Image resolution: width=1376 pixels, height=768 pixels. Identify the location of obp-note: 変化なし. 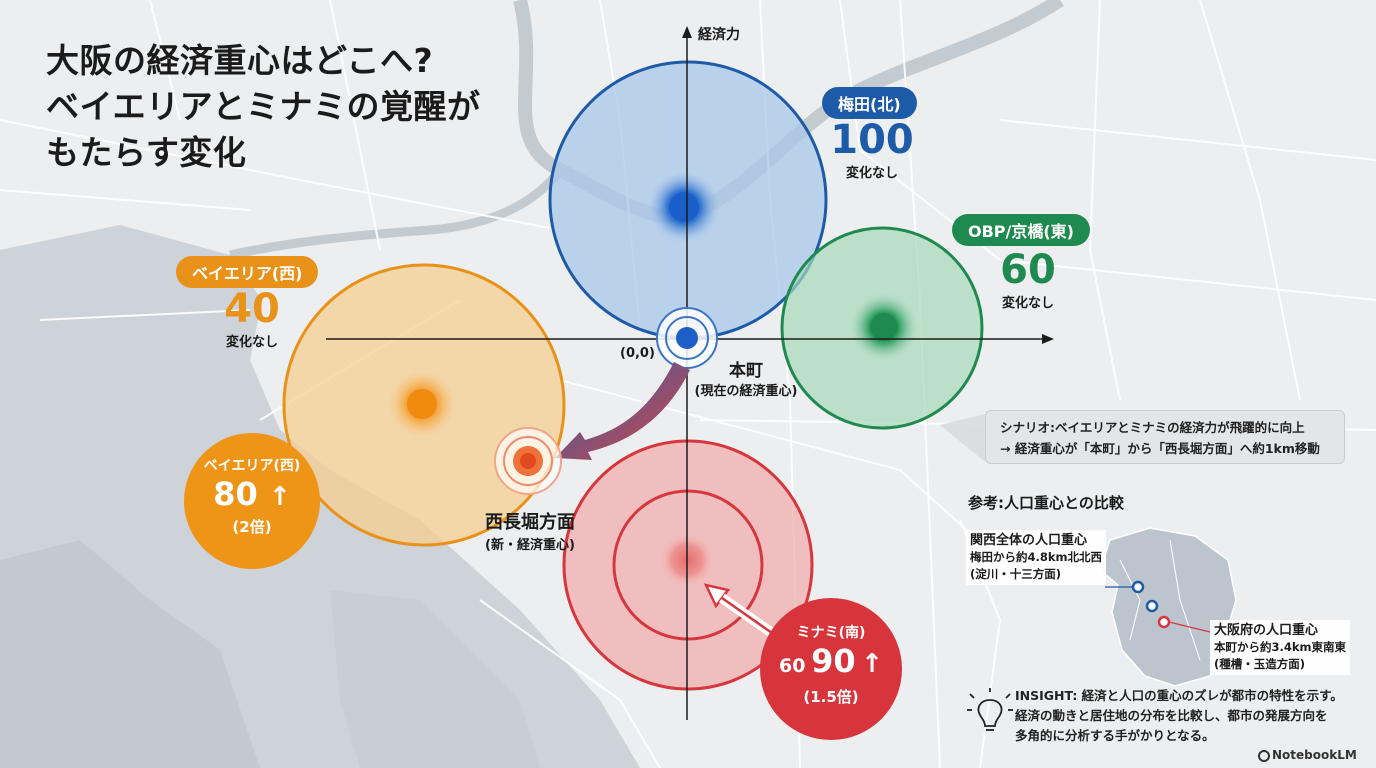
(1028, 303).